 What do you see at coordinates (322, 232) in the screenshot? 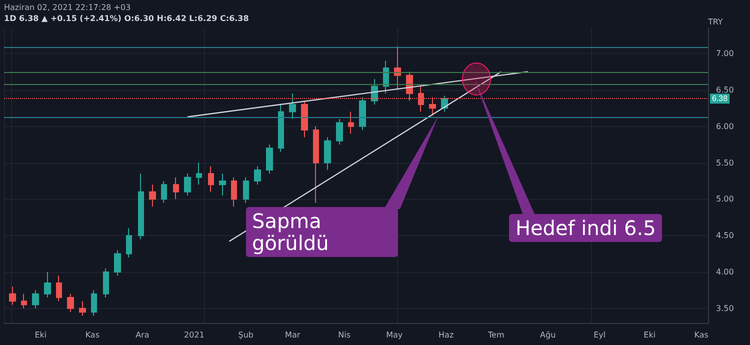
I see `callout-box: Sapma görüldü` at bounding box center [322, 232].